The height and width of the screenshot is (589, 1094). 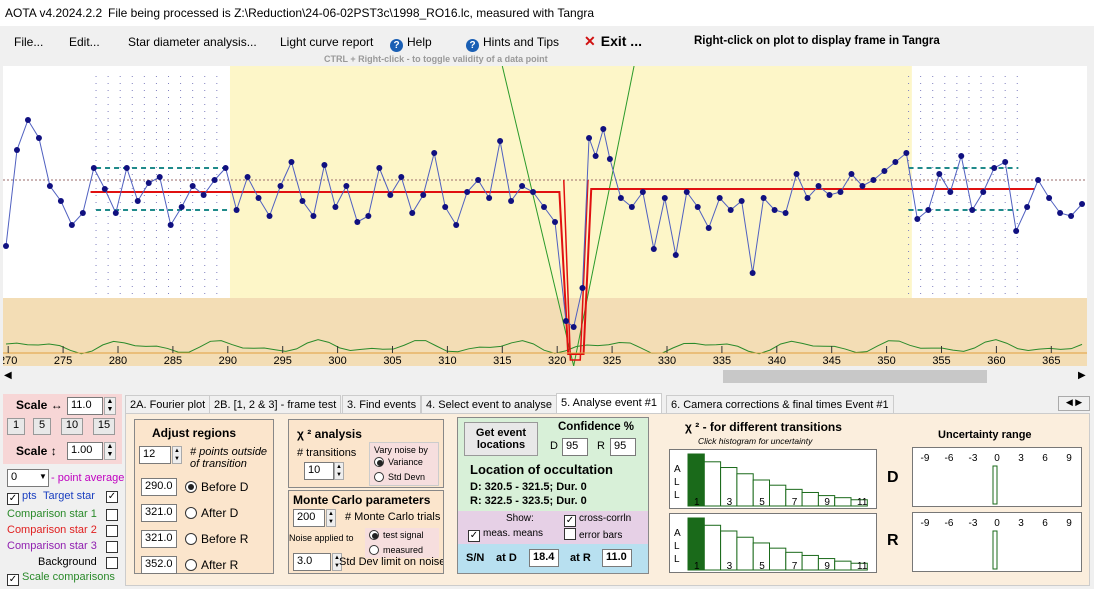 What do you see at coordinates (22, 497) in the screenshot?
I see `pts-checkbox: ✓ pts` at bounding box center [22, 497].